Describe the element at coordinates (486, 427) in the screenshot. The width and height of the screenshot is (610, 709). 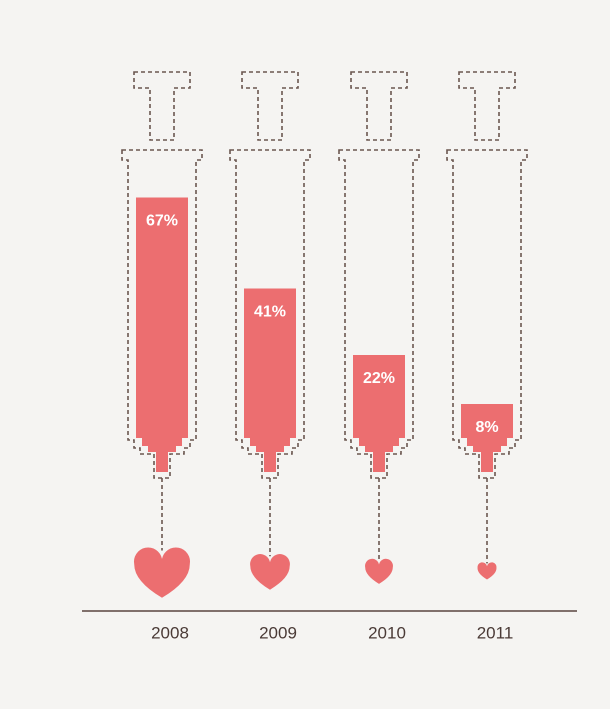
I see `value-label: 8%` at that location.